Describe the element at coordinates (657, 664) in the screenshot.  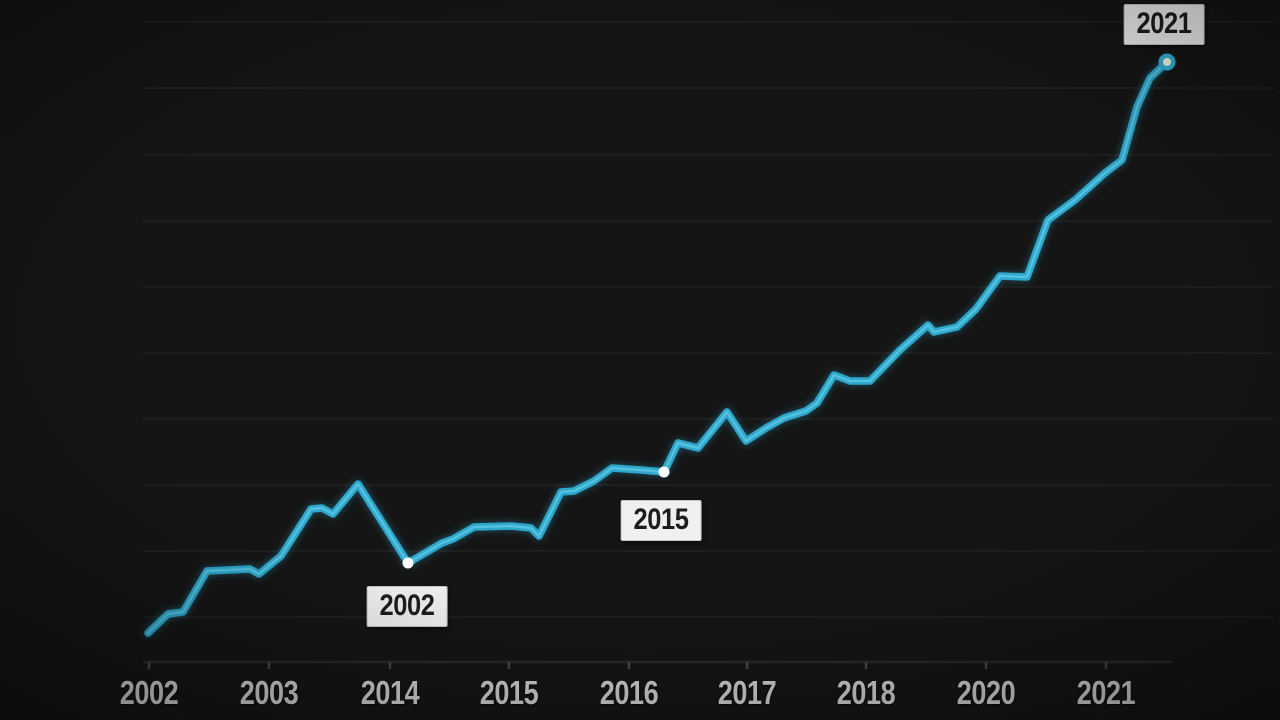
I see `x-axis` at that location.